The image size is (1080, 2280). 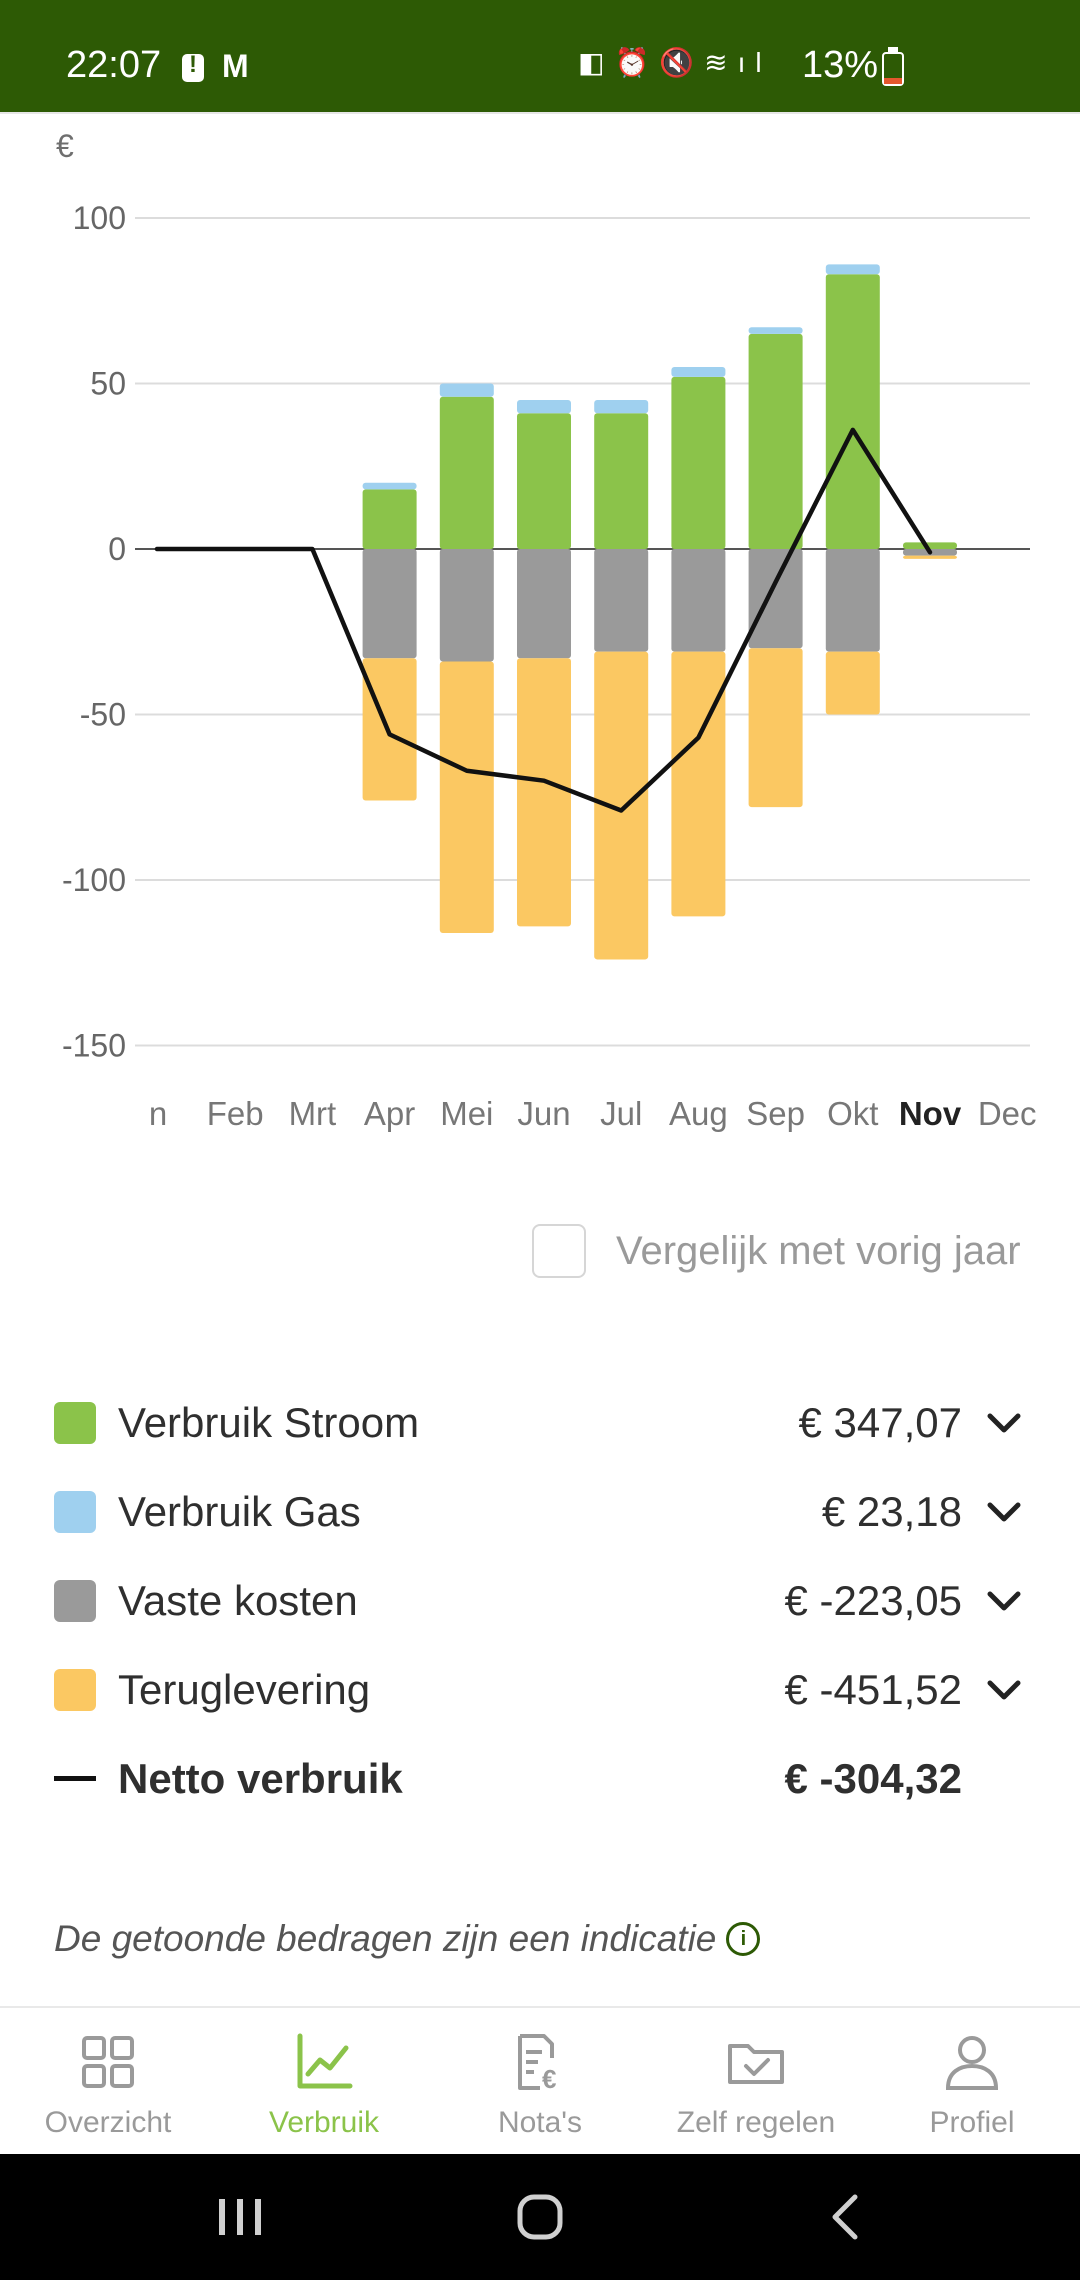 What do you see at coordinates (775, 1113) in the screenshot?
I see `x-tick-label: Sep` at bounding box center [775, 1113].